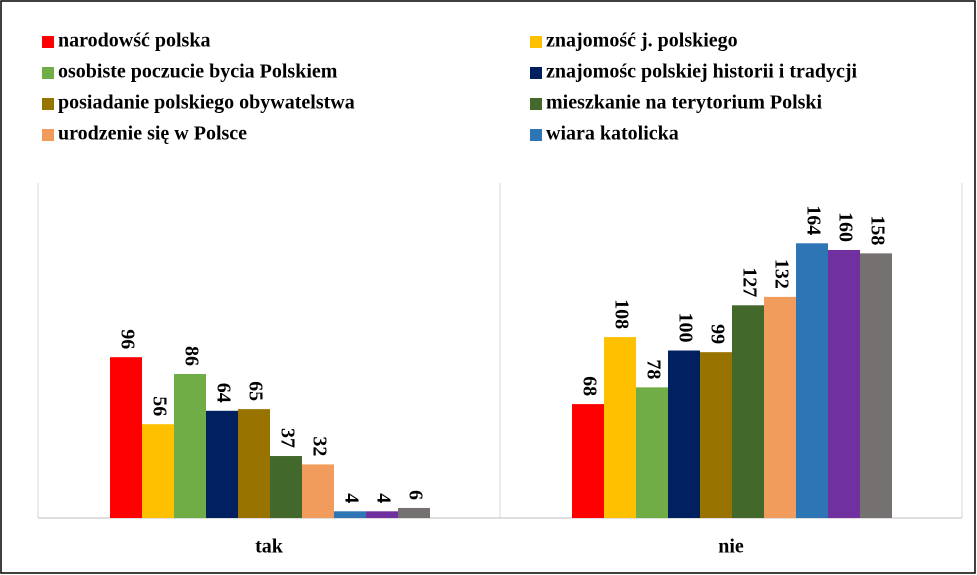 This screenshot has width=977, height=575. I want to click on data-label: 64, so click(223, 393).